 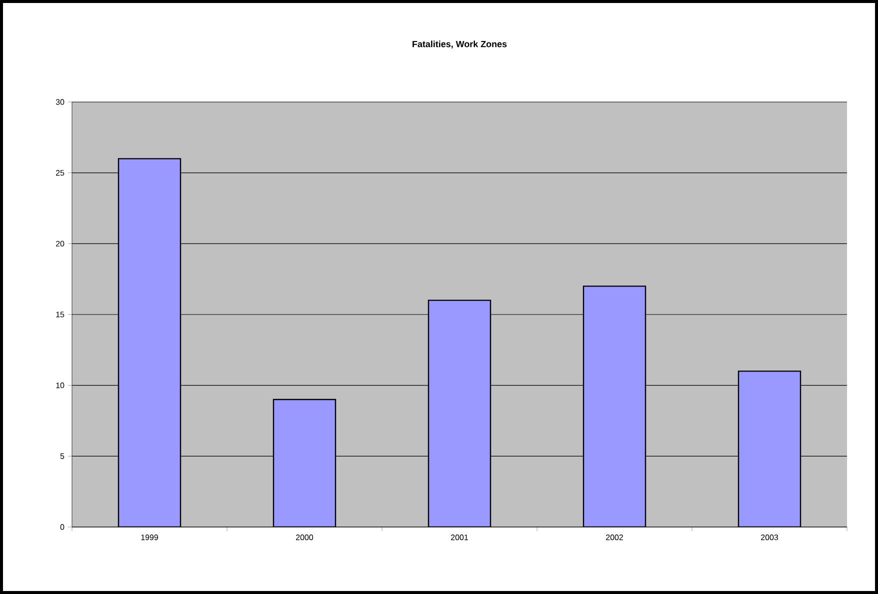 What do you see at coordinates (459, 44) in the screenshot?
I see `chart-title: Fatalities, Work Zones` at bounding box center [459, 44].